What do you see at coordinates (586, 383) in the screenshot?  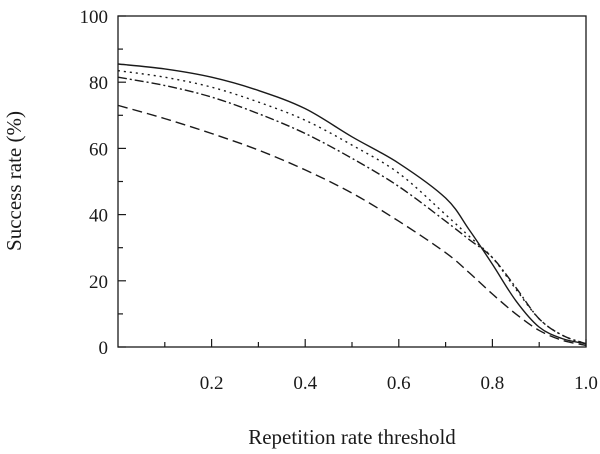 I see `x-tick-label: 1.0` at bounding box center [586, 383].